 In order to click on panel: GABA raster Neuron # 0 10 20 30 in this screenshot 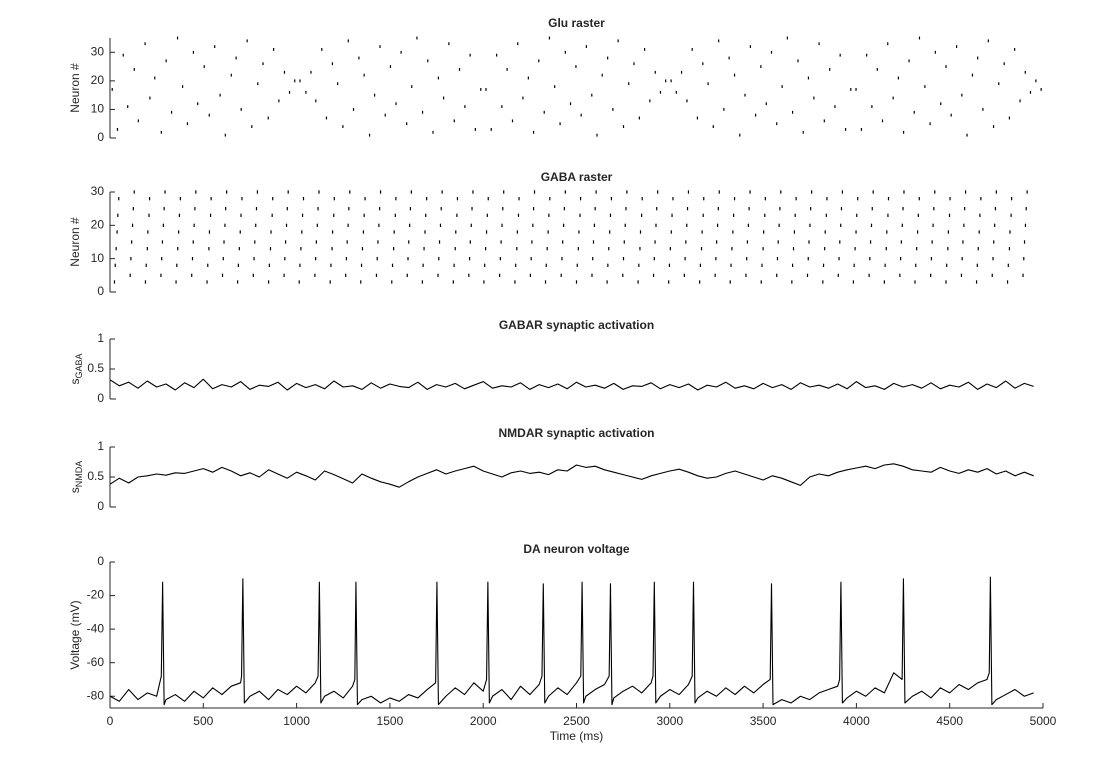, I will do `click(548, 234)`.